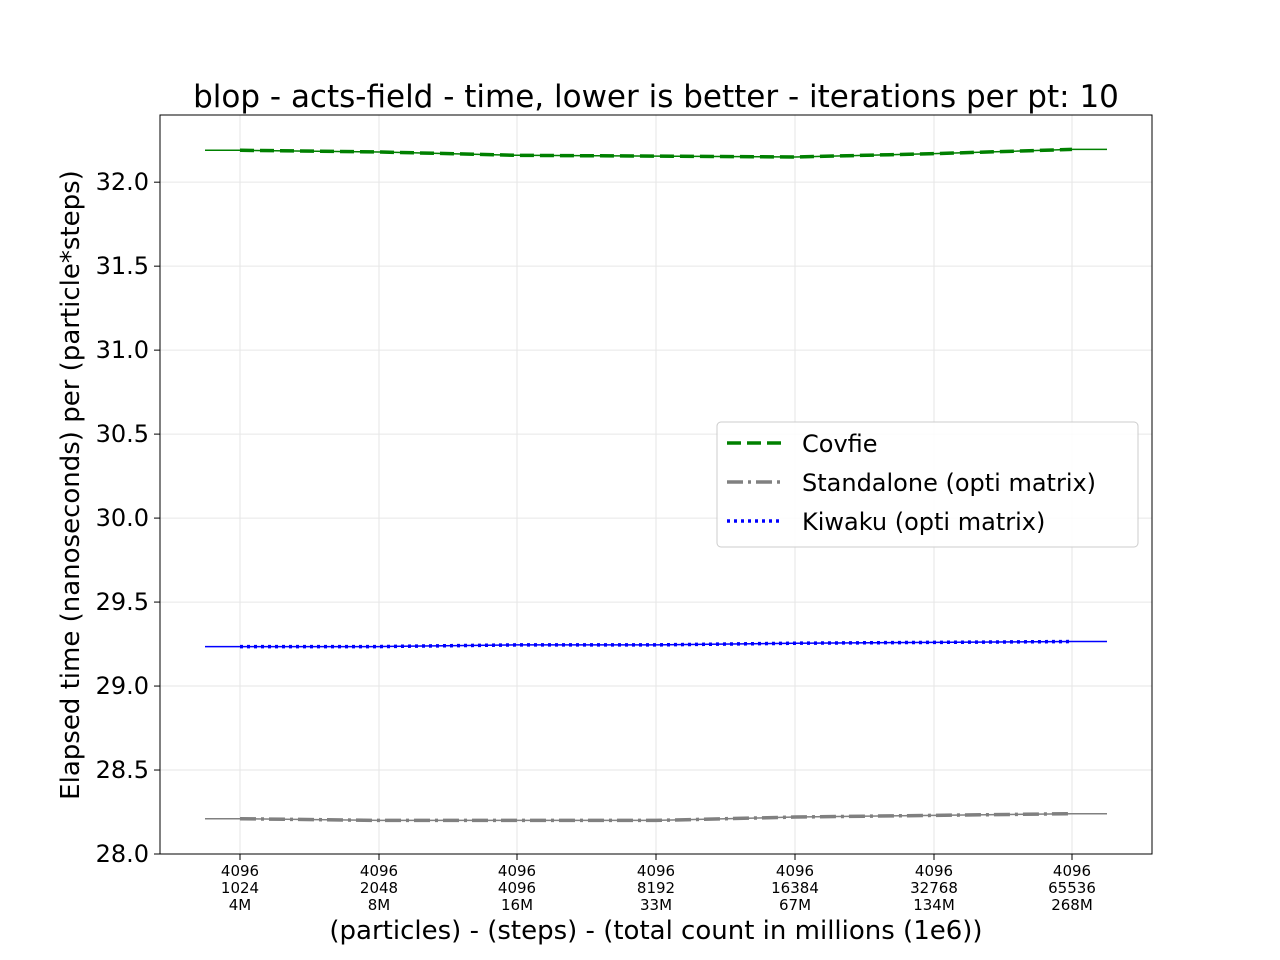 This screenshot has width=1280, height=960. Describe the element at coordinates (122, 266) in the screenshot. I see `y-tick-label: 31.5` at that location.